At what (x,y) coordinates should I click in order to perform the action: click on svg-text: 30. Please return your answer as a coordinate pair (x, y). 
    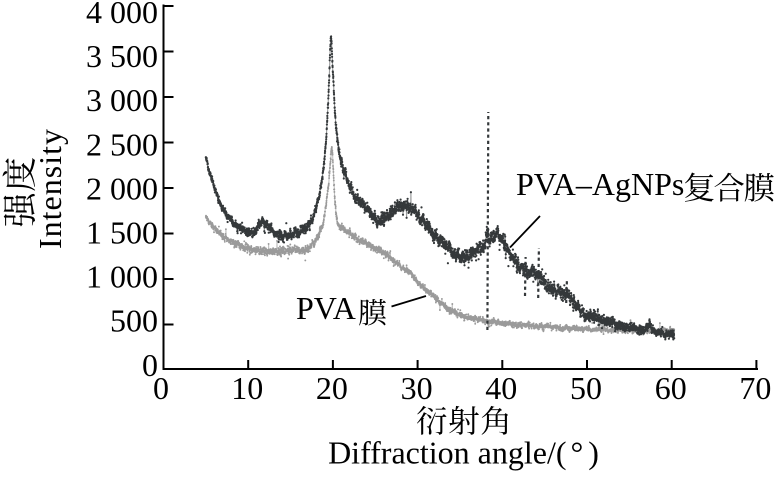
    Looking at the image, I should click on (417, 388).